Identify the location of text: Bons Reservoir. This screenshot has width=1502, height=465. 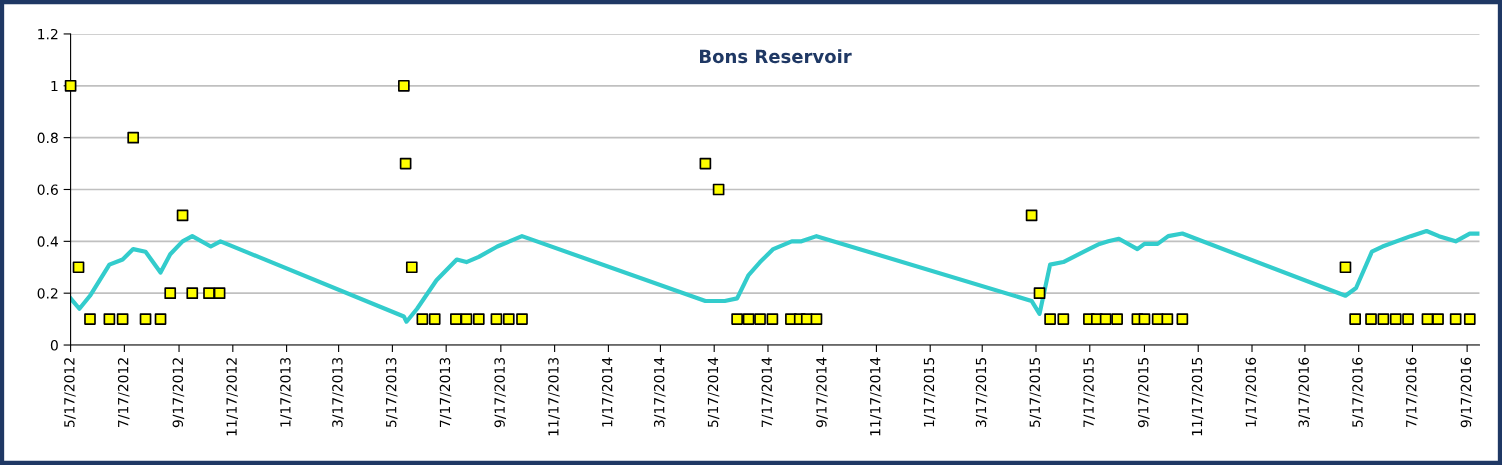
(776, 56).